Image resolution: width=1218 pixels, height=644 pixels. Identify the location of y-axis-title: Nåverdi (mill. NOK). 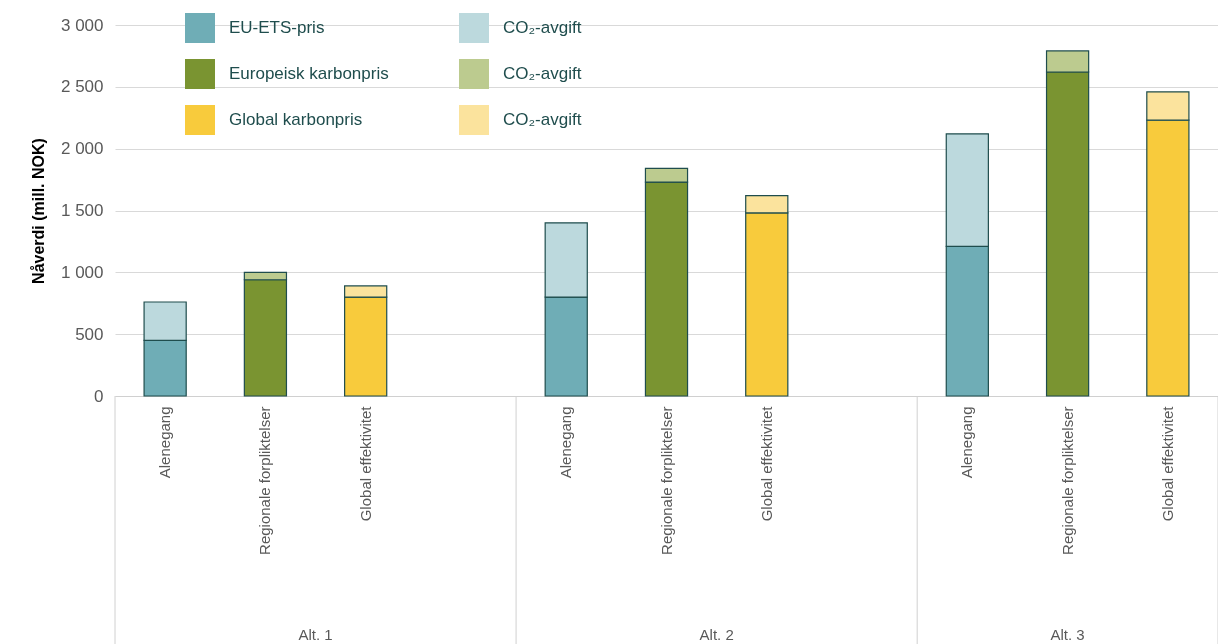
(38, 211).